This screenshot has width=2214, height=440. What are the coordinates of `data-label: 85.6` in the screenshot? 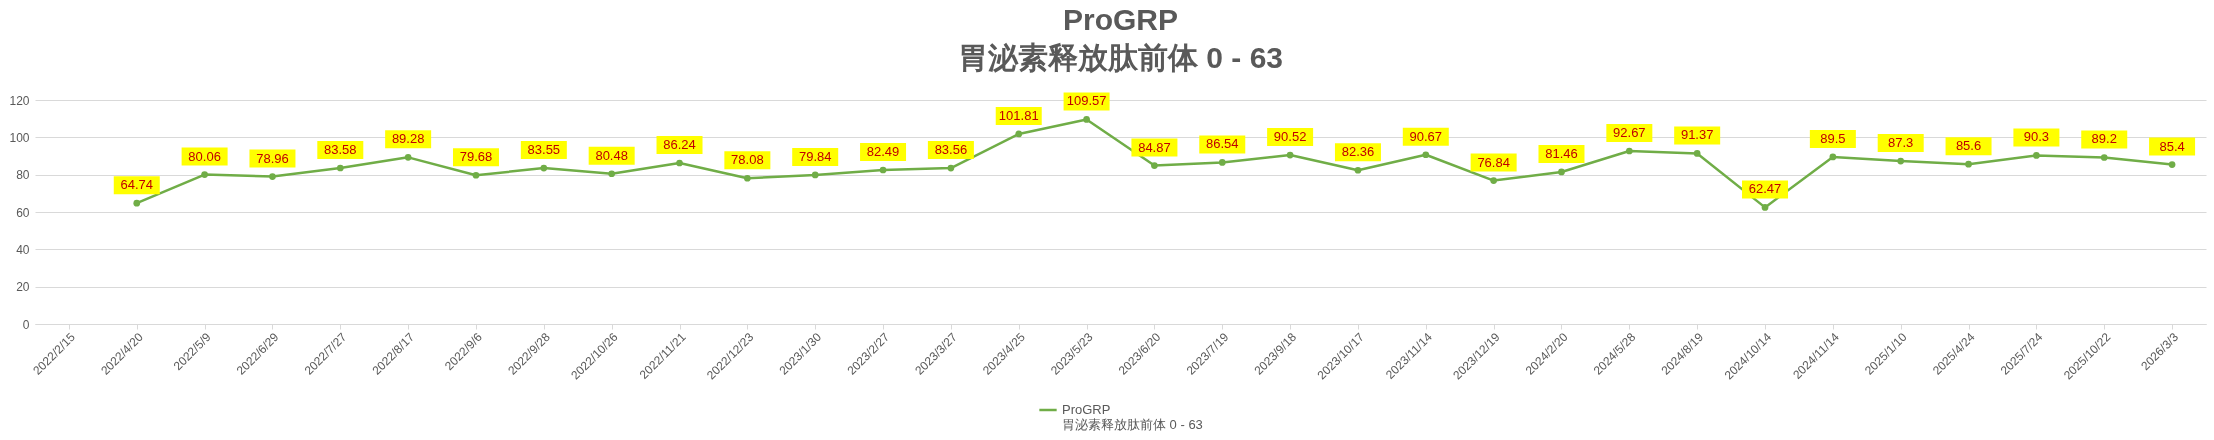 It's located at (1968, 146).